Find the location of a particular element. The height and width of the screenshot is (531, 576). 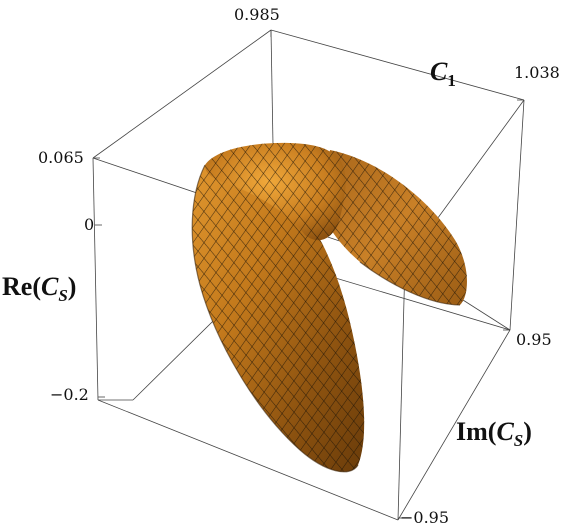

tick-c1-min: 0.985 is located at coordinates (257, 14).